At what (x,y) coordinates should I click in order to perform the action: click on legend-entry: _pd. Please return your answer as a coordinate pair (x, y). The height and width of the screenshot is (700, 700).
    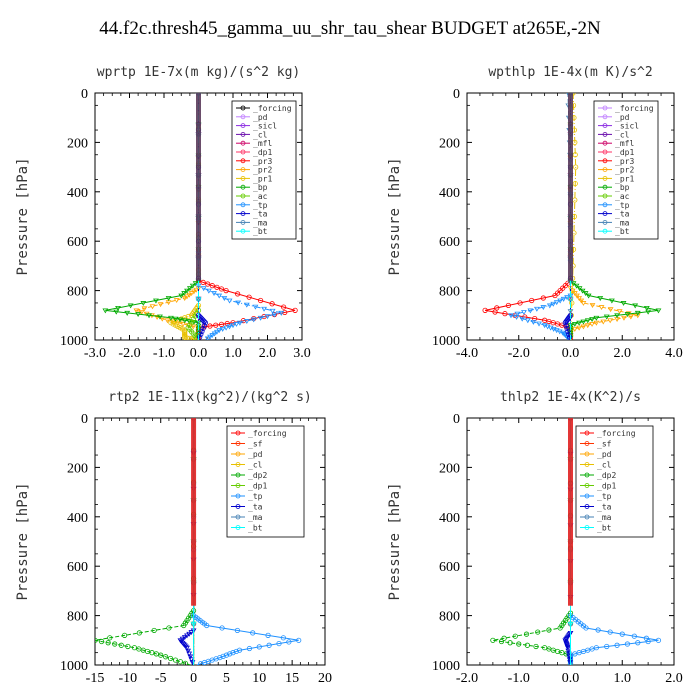
    Looking at the image, I should click on (255, 454).